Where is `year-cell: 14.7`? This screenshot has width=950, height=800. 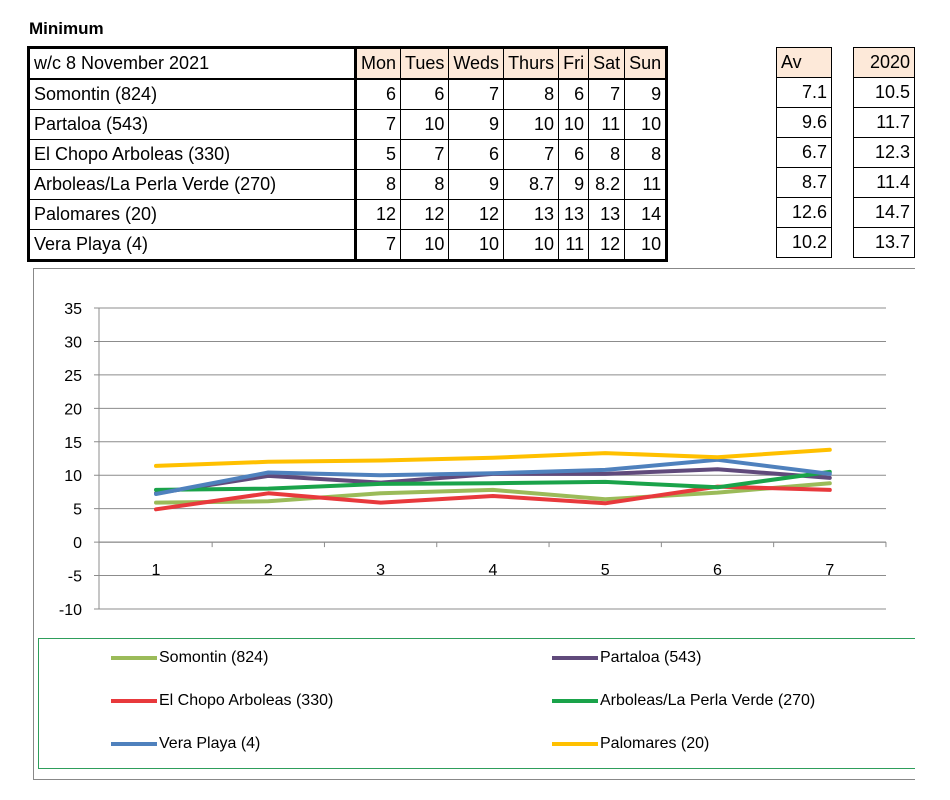 year-cell: 14.7 is located at coordinates (884, 212).